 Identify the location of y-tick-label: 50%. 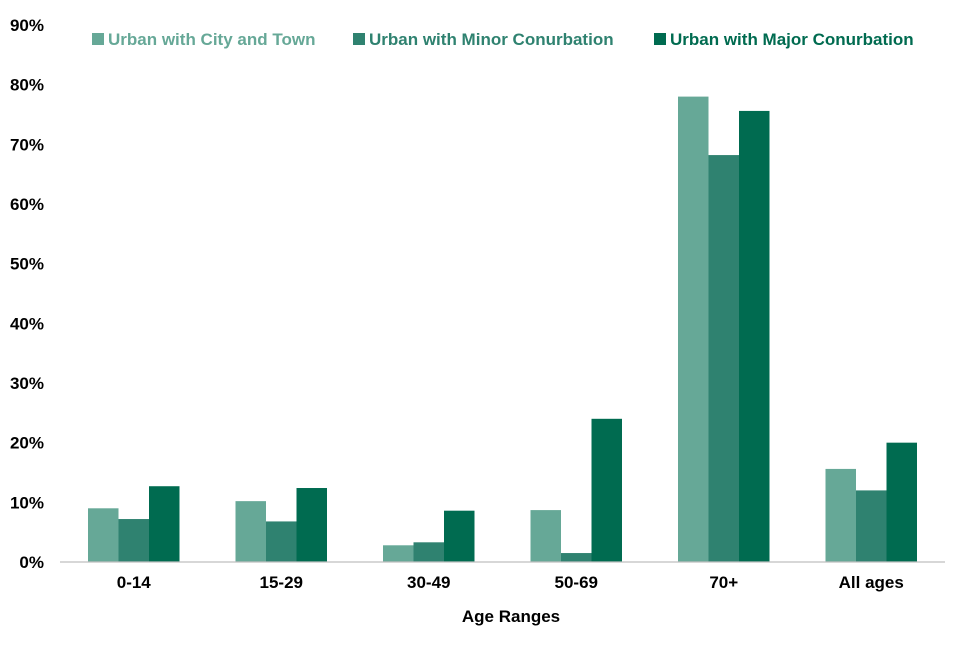
(27, 264).